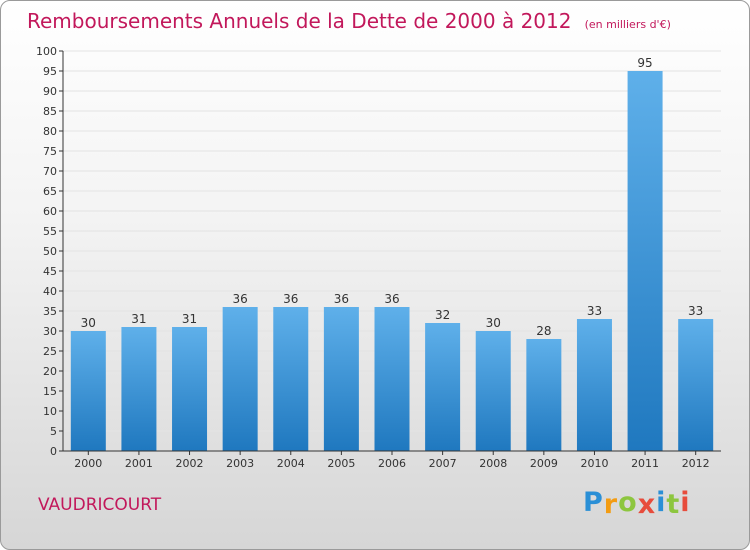 The image size is (750, 550). What do you see at coordinates (100, 505) in the screenshot?
I see `city-name: VAUDRICOURT` at bounding box center [100, 505].